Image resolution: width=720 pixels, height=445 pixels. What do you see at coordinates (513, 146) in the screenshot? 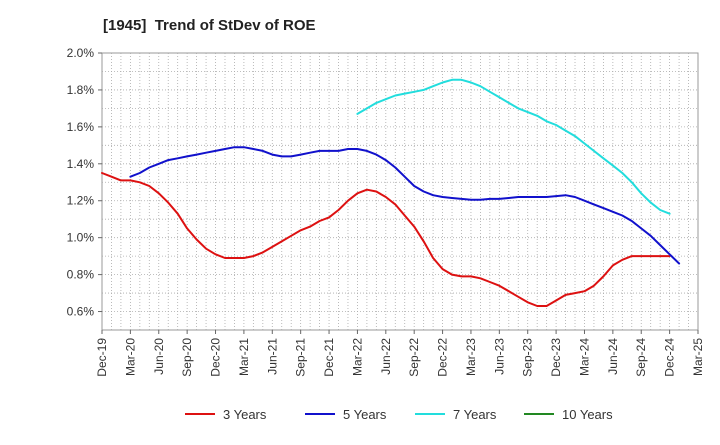
I see `series-line-7-years` at bounding box center [513, 146].